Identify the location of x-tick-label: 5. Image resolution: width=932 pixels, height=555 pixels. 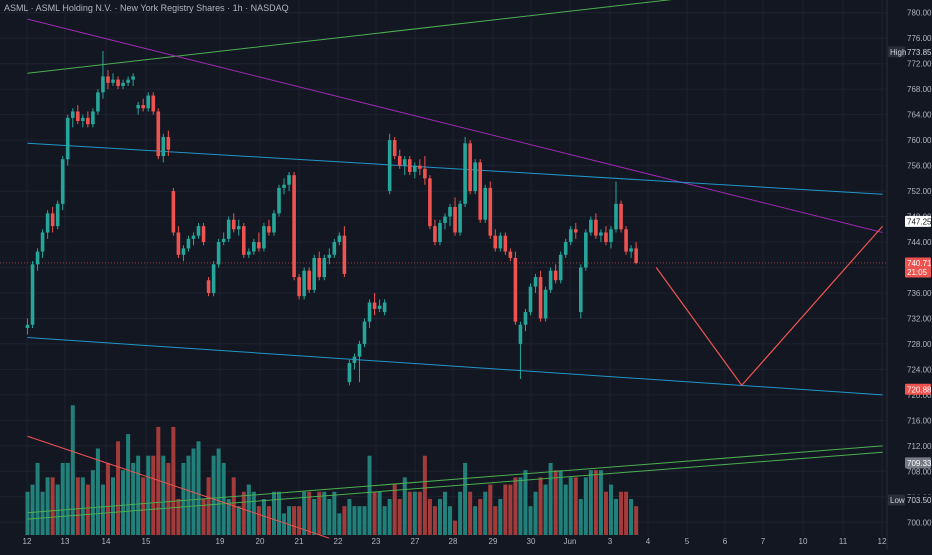
(687, 541).